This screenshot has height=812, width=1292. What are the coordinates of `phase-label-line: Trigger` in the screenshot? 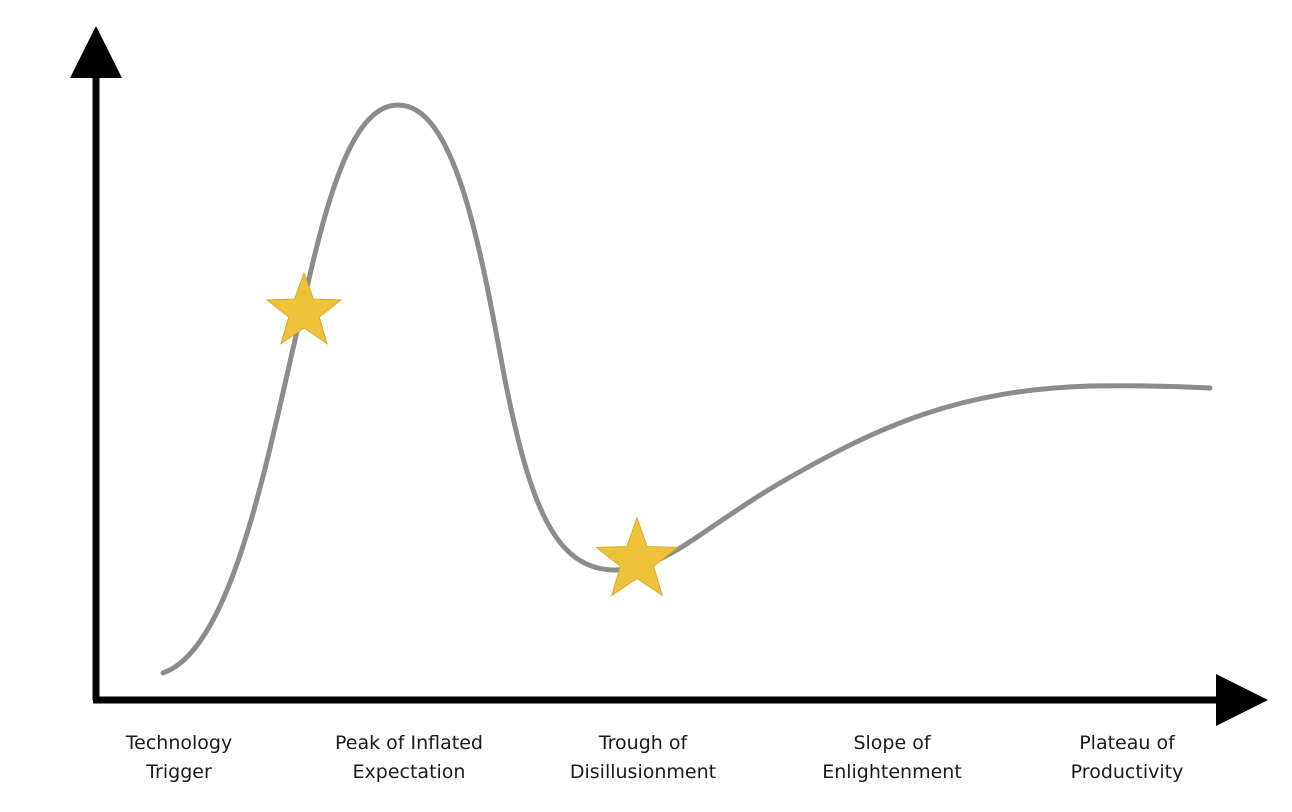 It's located at (179, 772).